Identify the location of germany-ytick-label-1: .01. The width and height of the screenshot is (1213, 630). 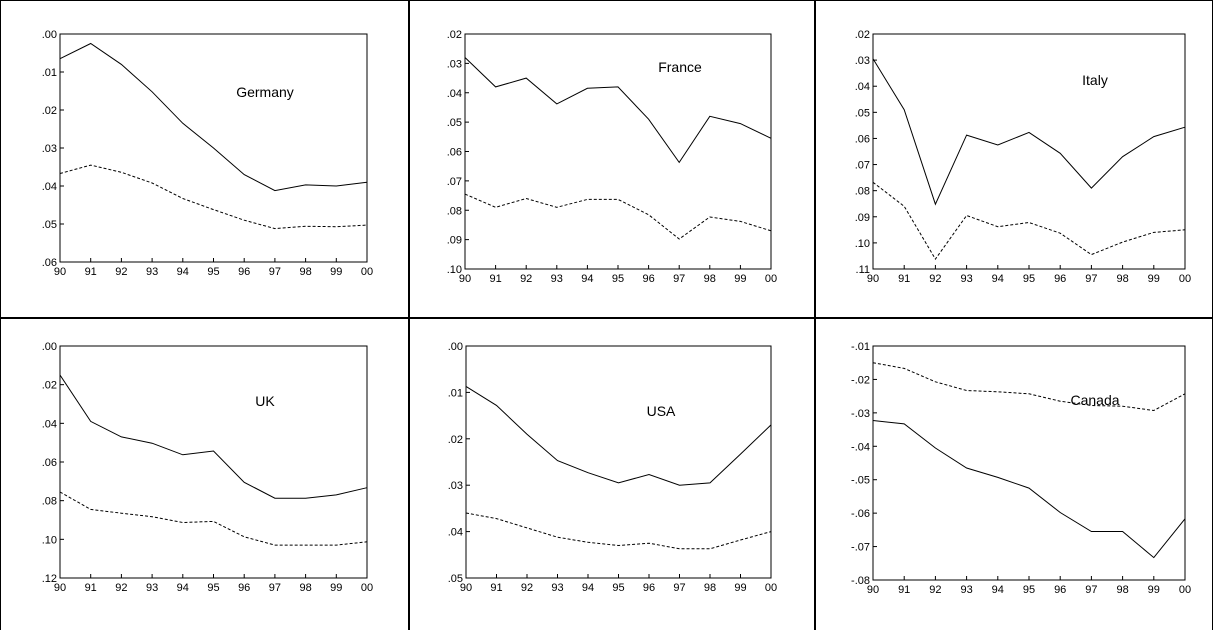
(49, 73).